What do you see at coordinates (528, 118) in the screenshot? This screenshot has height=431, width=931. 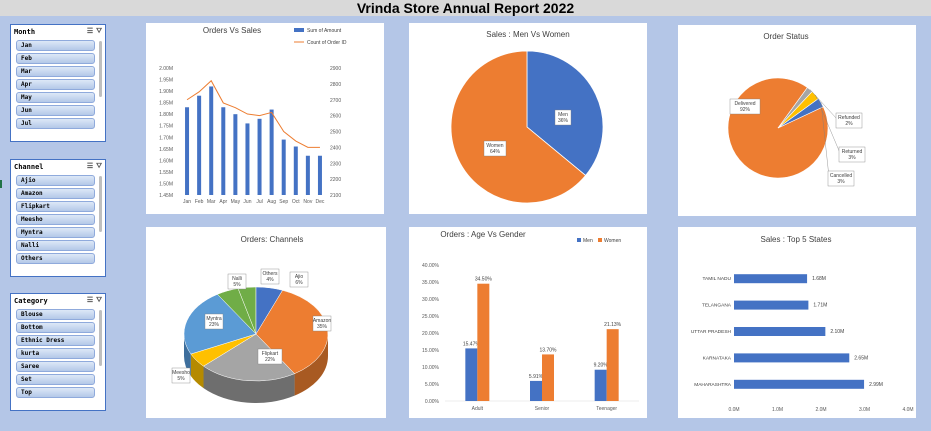 I see `men-vs-women-panel: Sales : Men Vs Women Men 36% Women 64%` at bounding box center [528, 118].